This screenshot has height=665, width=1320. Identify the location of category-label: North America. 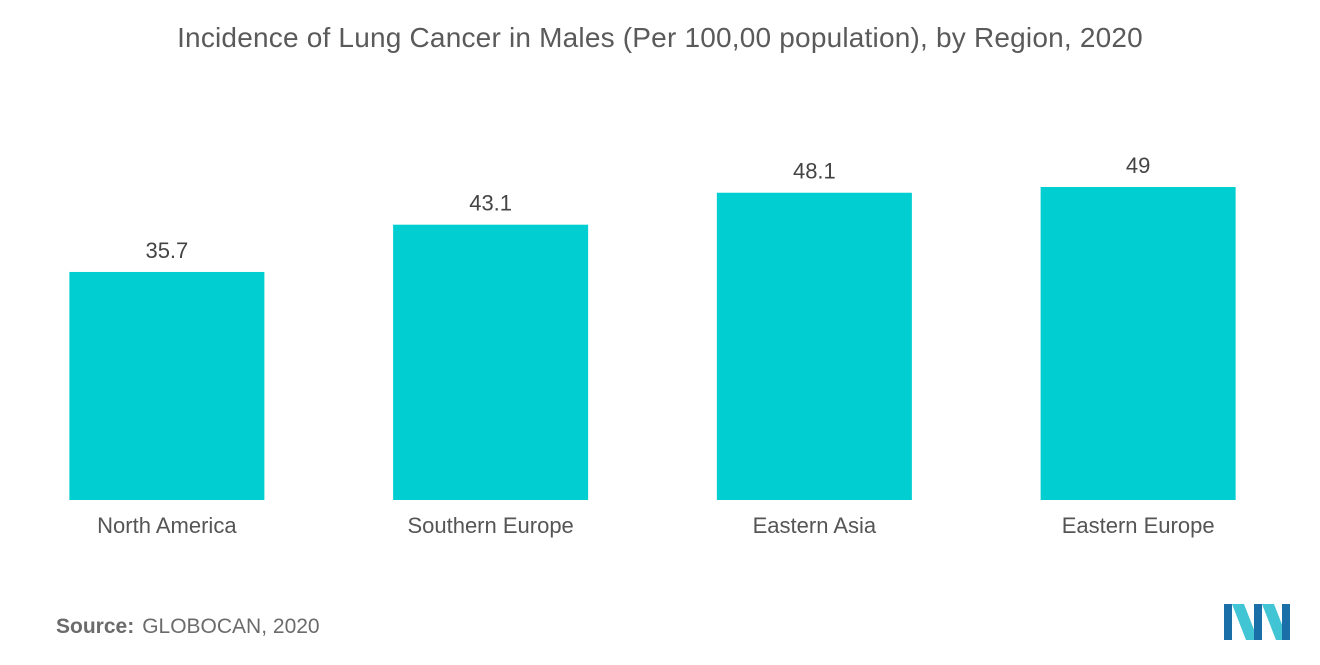
(167, 525).